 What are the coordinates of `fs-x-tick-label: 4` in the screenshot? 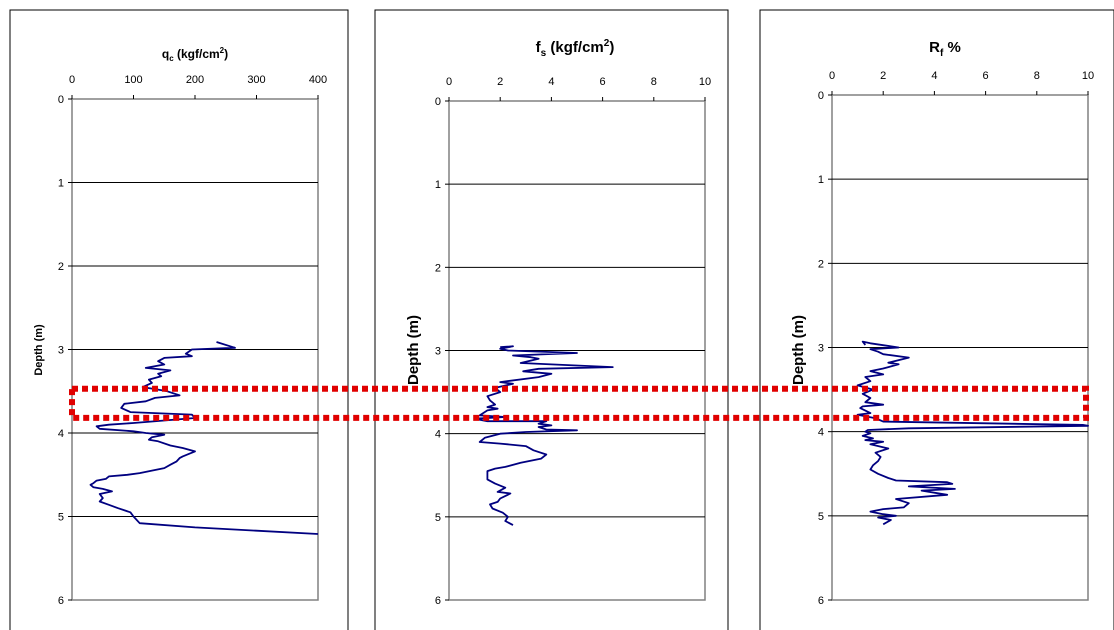 It's located at (551, 82).